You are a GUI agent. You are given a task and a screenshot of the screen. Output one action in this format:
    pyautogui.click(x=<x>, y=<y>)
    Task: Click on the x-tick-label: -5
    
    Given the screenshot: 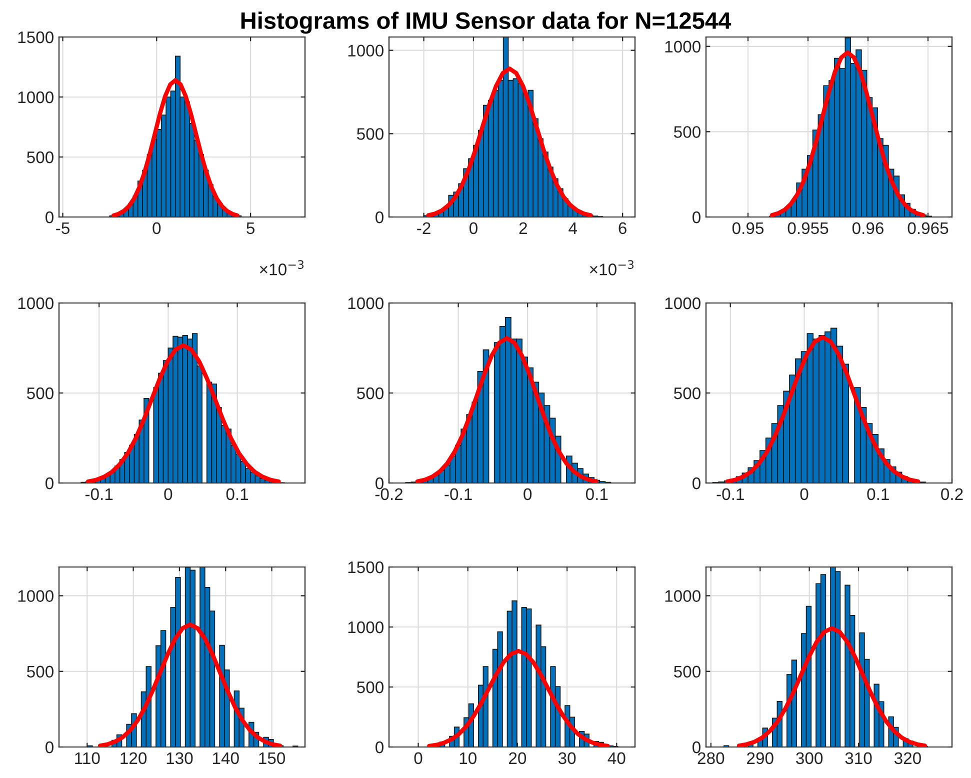 What is the action you would take?
    pyautogui.click(x=63, y=228)
    